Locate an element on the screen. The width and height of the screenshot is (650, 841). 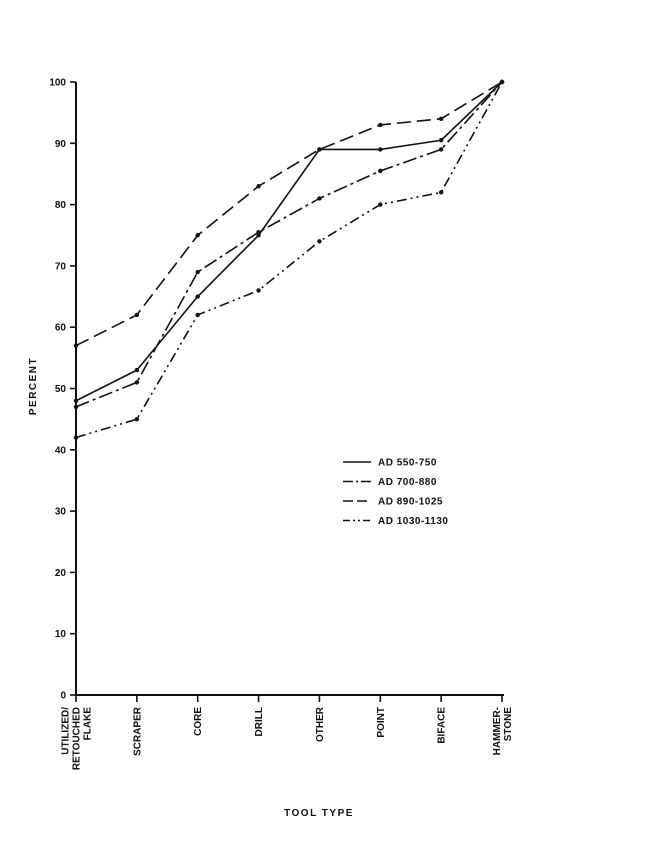
y-tick-label: 60 is located at coordinates (61, 328).